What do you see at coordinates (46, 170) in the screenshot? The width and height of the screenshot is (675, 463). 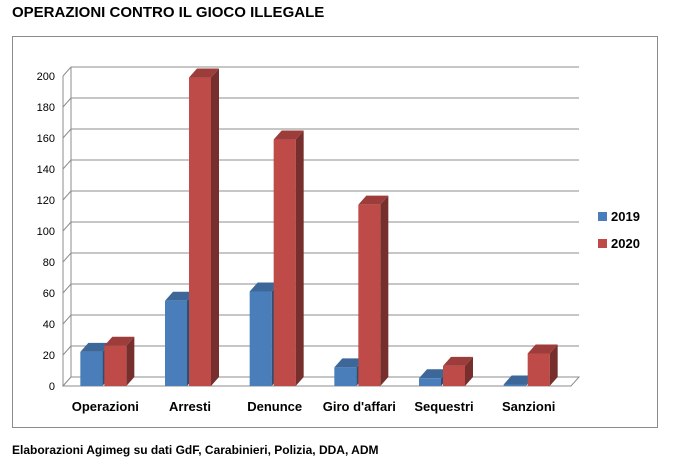 I see `y-tick-label: 140` at bounding box center [46, 170].